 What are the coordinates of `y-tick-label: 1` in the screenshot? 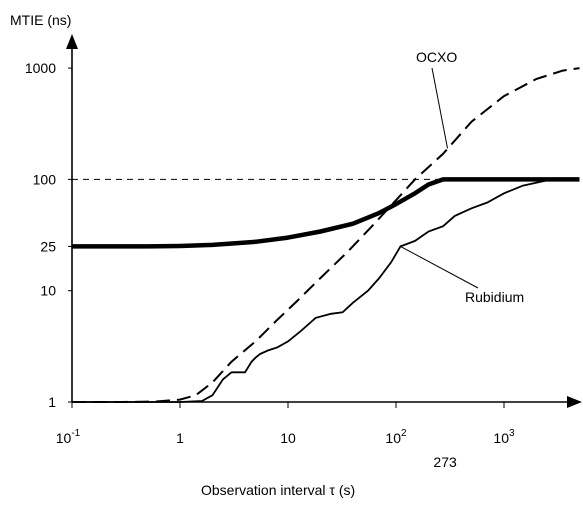 It's located at (52, 402).